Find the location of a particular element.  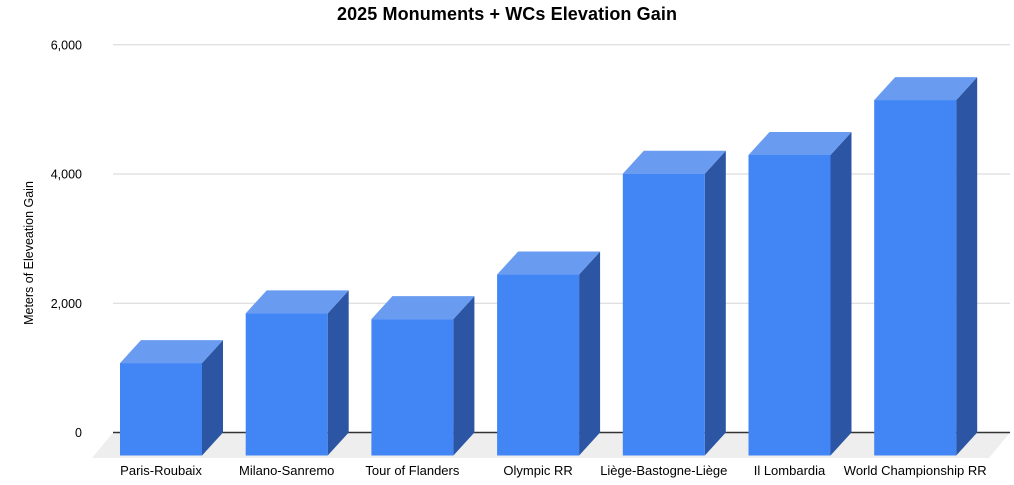

y-tick-label: 2,000 is located at coordinates (66, 304).